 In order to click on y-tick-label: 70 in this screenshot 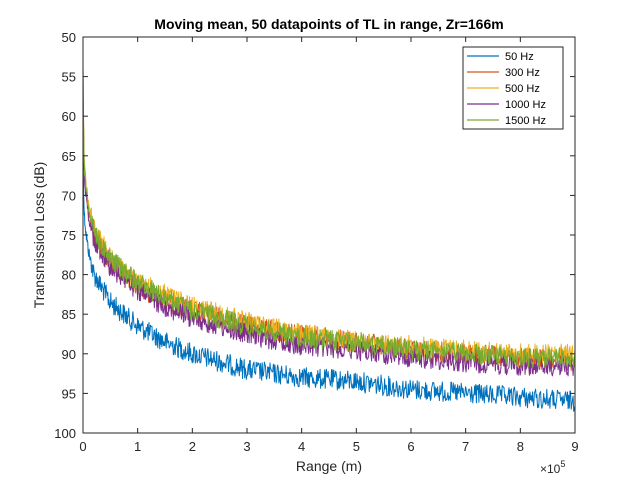, I will do `click(69, 195)`.